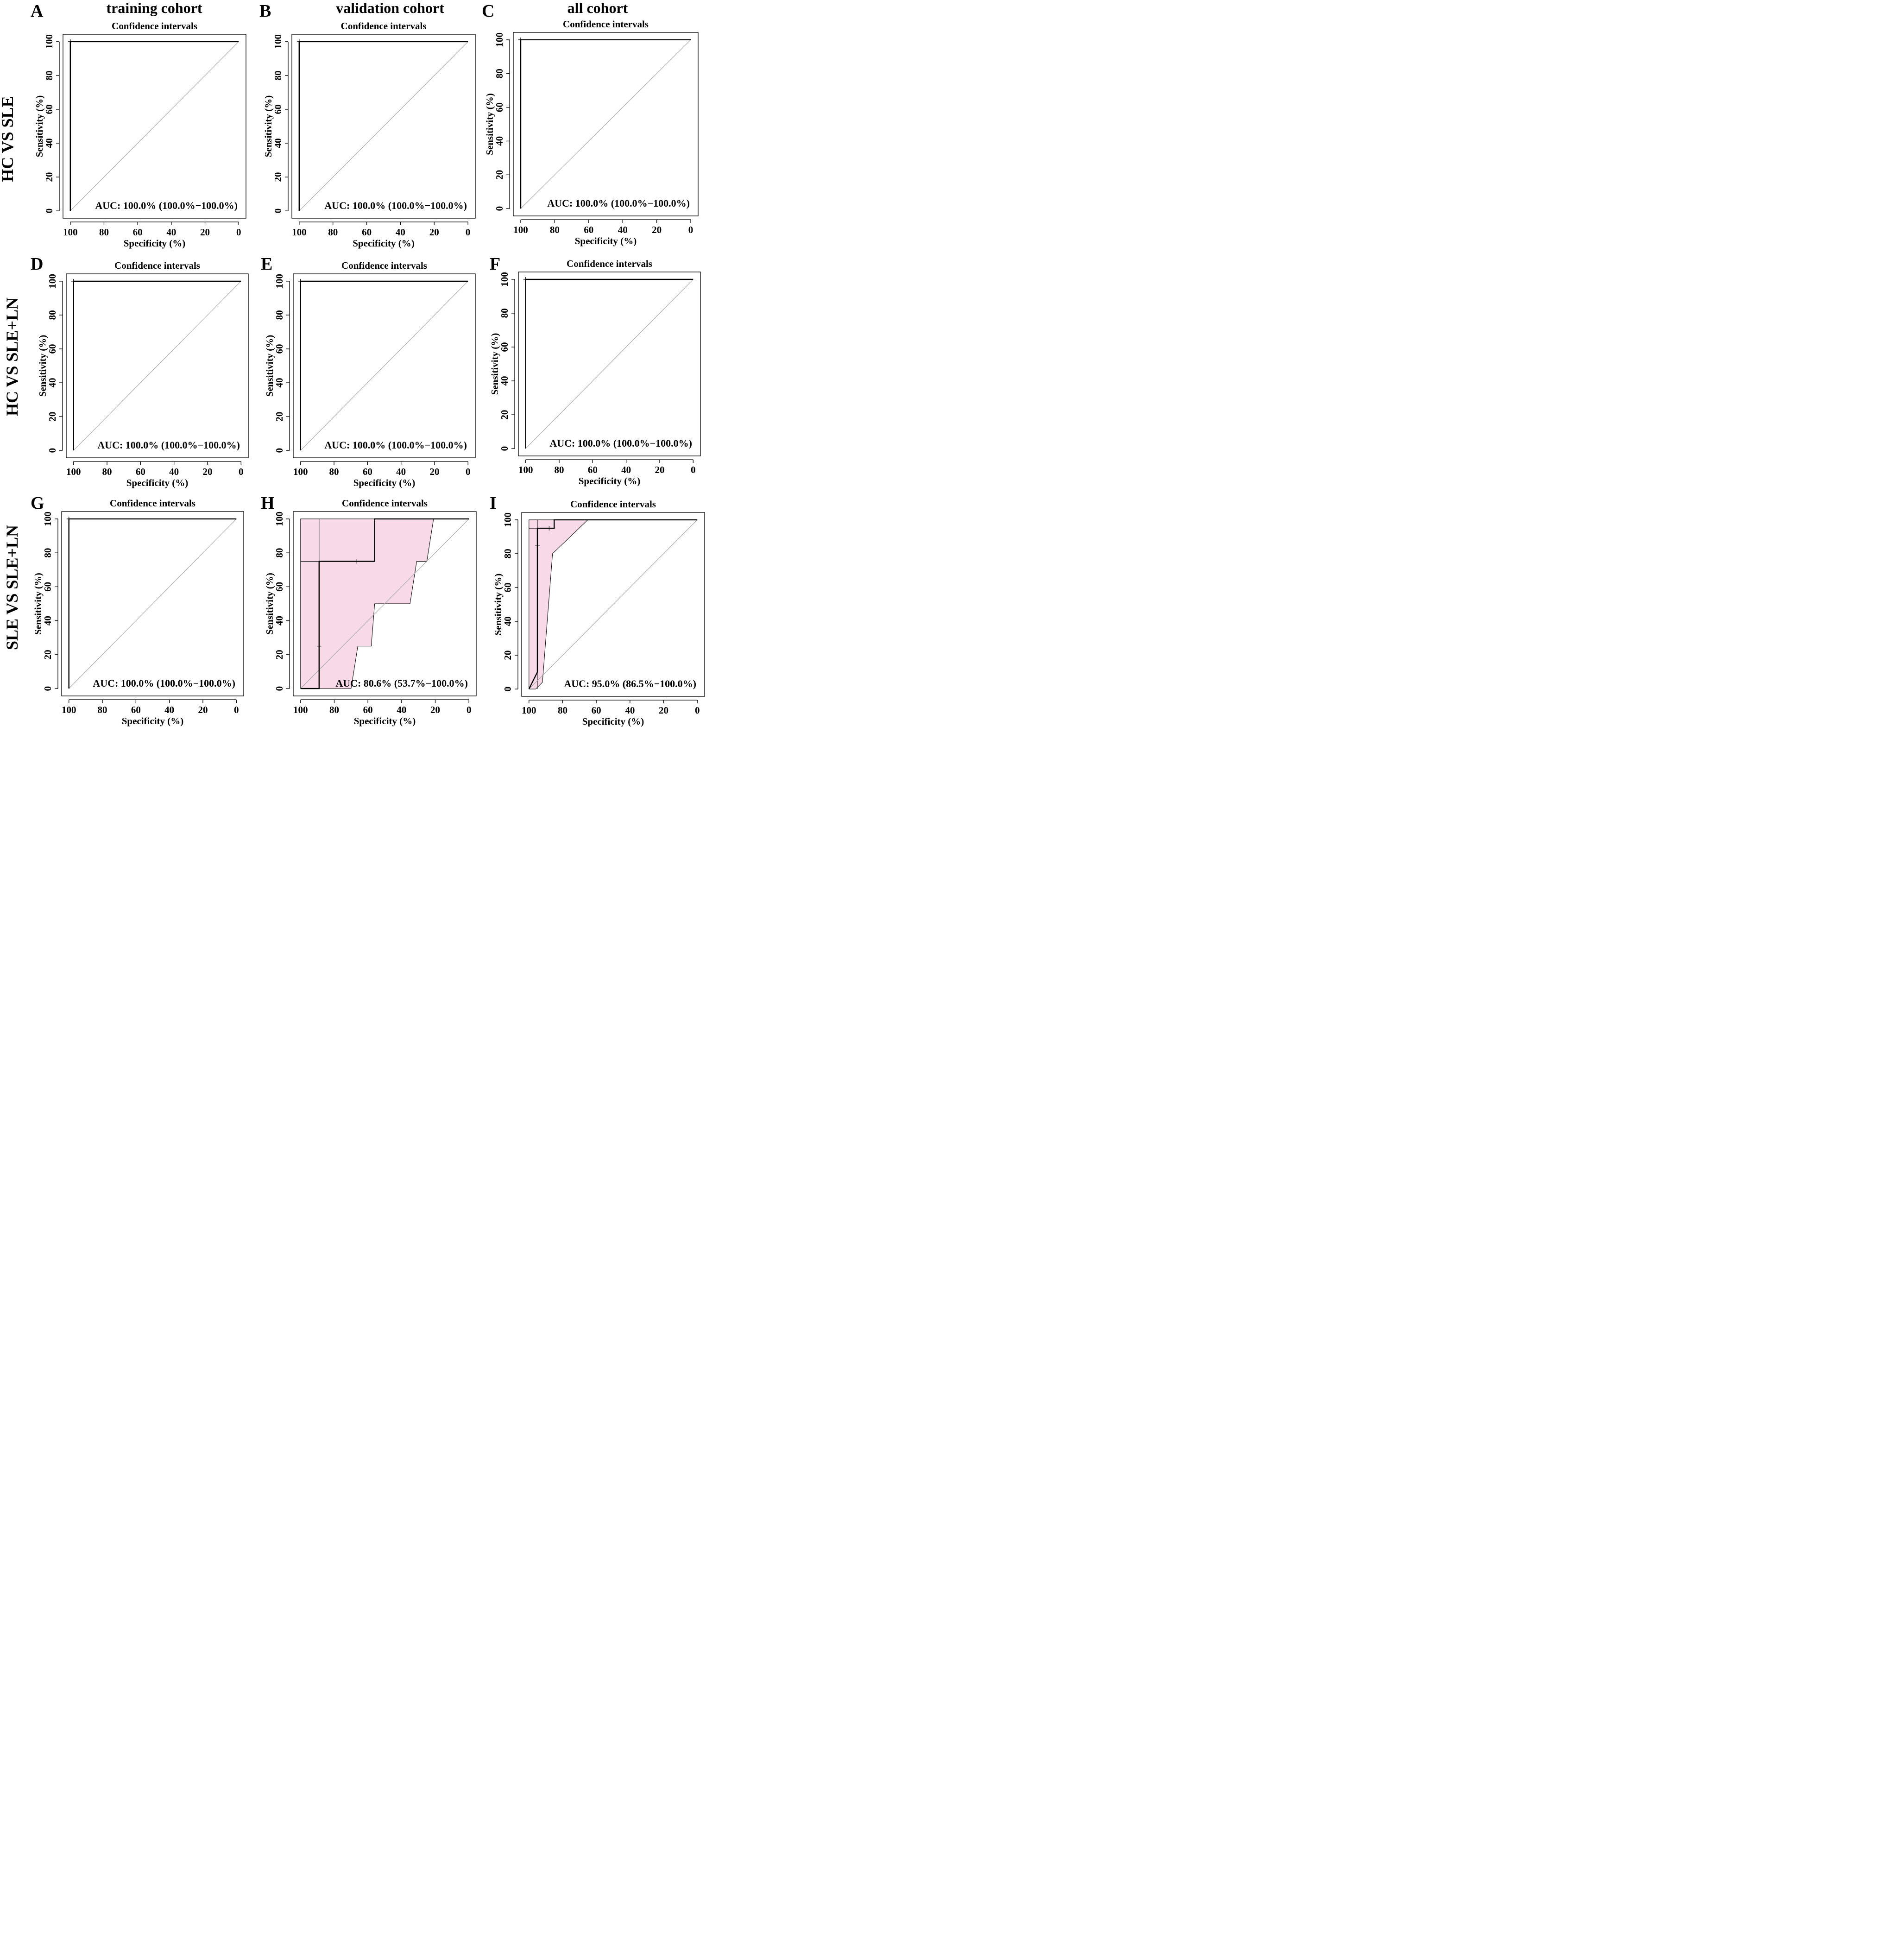 Image resolution: width=1904 pixels, height=1959 pixels. Describe the element at coordinates (488, 11) in the screenshot. I see `panel-letter-c: C` at that location.